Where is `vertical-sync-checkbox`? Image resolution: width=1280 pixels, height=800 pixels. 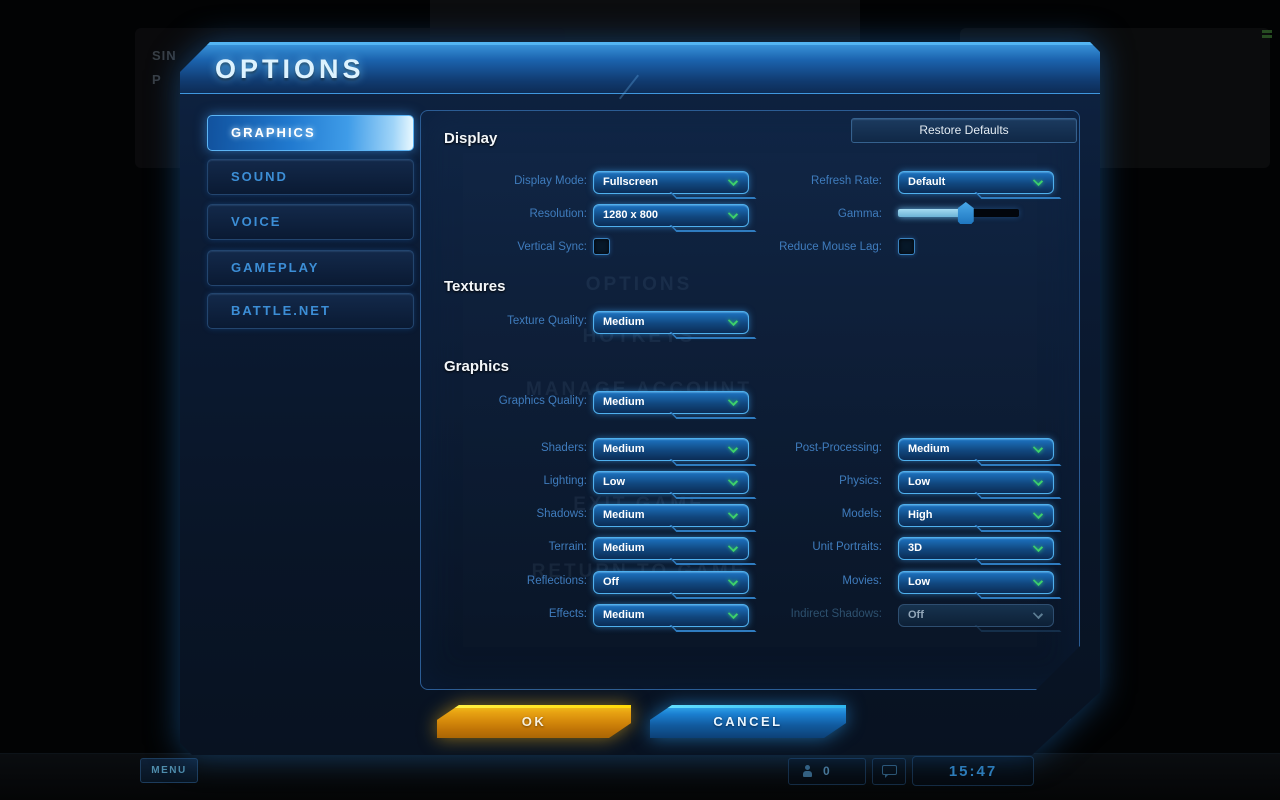
vertical-sync-checkbox is located at coordinates (601, 246).